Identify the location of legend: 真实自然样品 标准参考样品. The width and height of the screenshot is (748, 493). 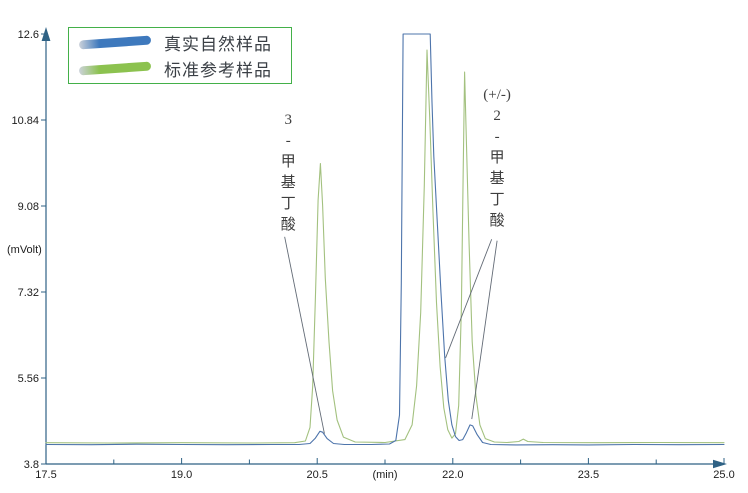
(180, 55).